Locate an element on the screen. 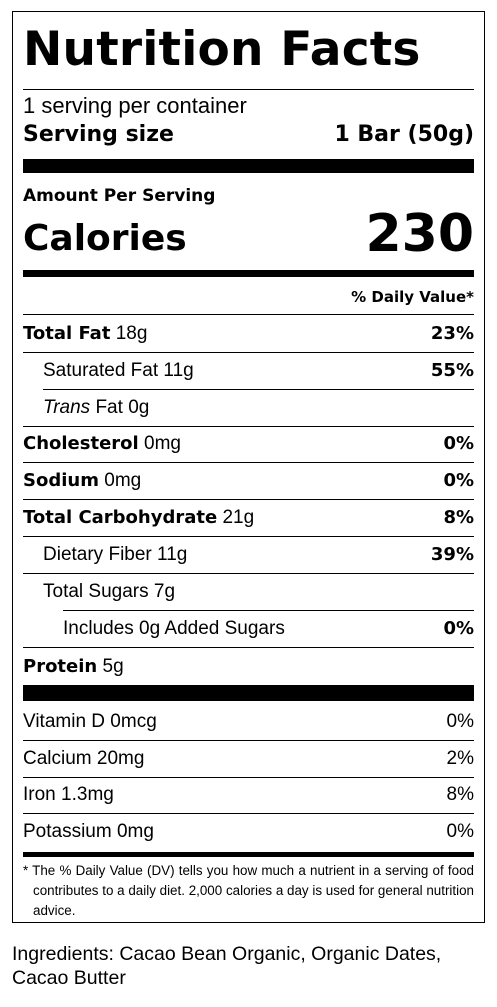 The width and height of the screenshot is (497, 1007). nutrient-name: Includes 0g Added Sugars is located at coordinates (174, 628).